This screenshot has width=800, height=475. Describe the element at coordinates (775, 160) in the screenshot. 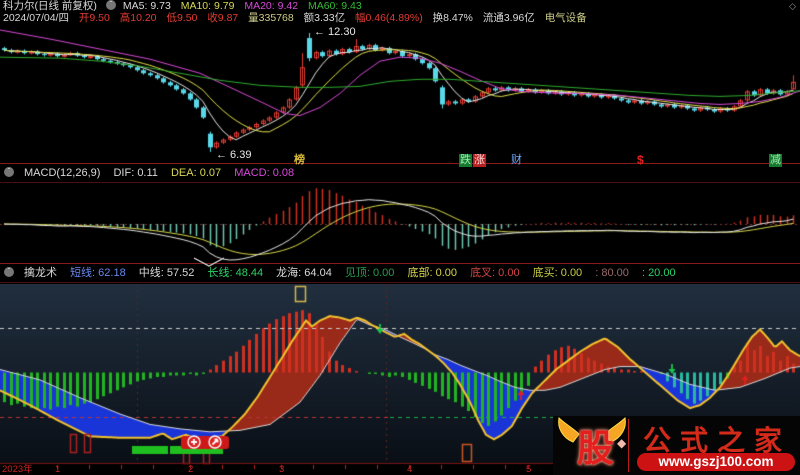

I see `watermark-char-jian: 减` at that location.